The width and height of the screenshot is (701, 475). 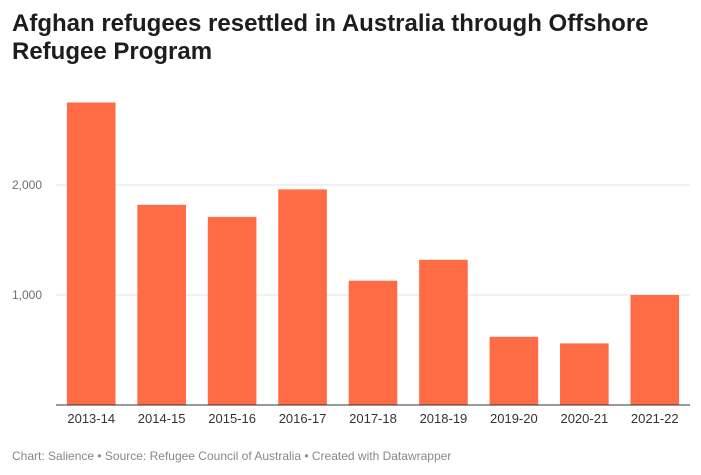 What do you see at coordinates (303, 418) in the screenshot?
I see `x-tick-label: 2016-17` at bounding box center [303, 418].